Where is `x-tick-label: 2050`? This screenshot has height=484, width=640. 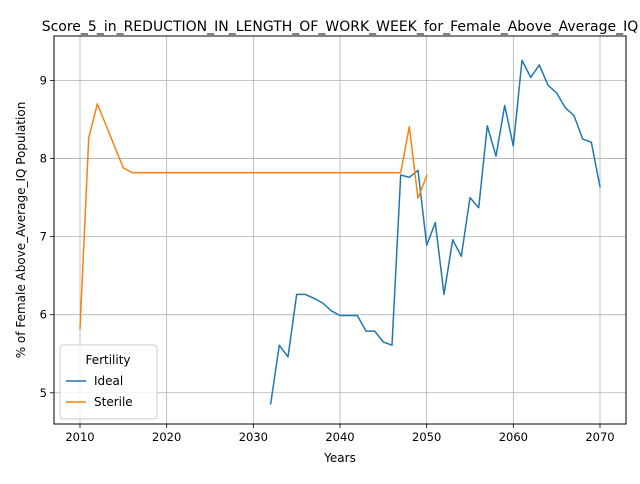
x-tick-label: 2050 is located at coordinates (426, 437).